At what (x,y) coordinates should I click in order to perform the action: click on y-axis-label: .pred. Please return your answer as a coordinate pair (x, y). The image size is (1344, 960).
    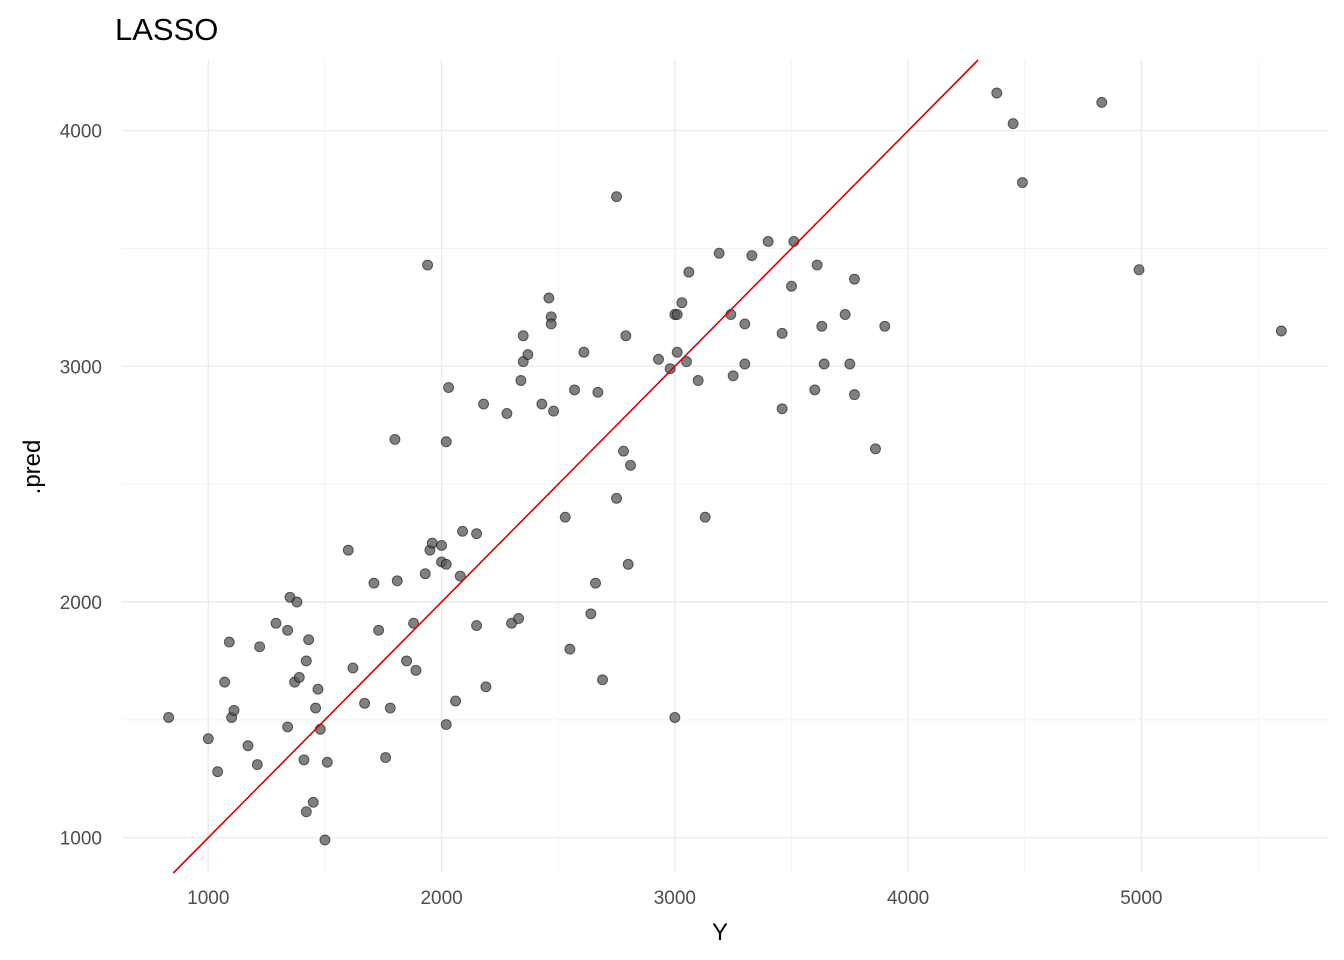
    Looking at the image, I should click on (32, 467).